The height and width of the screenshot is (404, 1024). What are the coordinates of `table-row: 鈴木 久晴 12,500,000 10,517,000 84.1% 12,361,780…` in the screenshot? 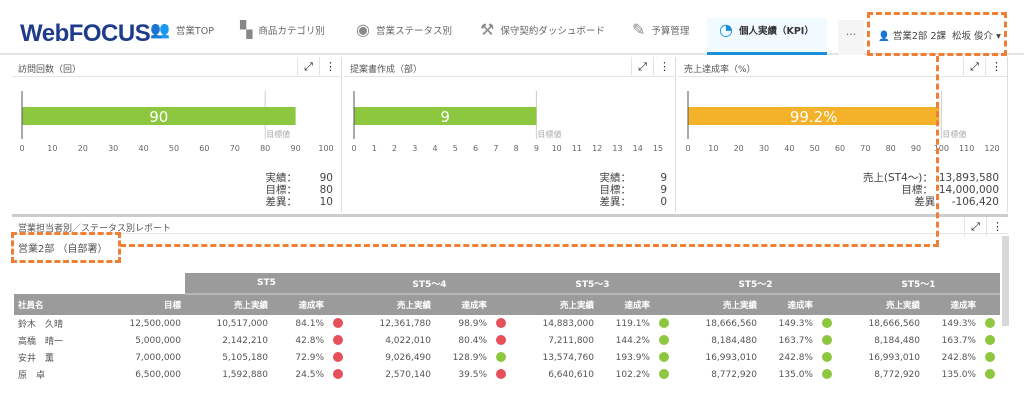 It's located at (507, 323).